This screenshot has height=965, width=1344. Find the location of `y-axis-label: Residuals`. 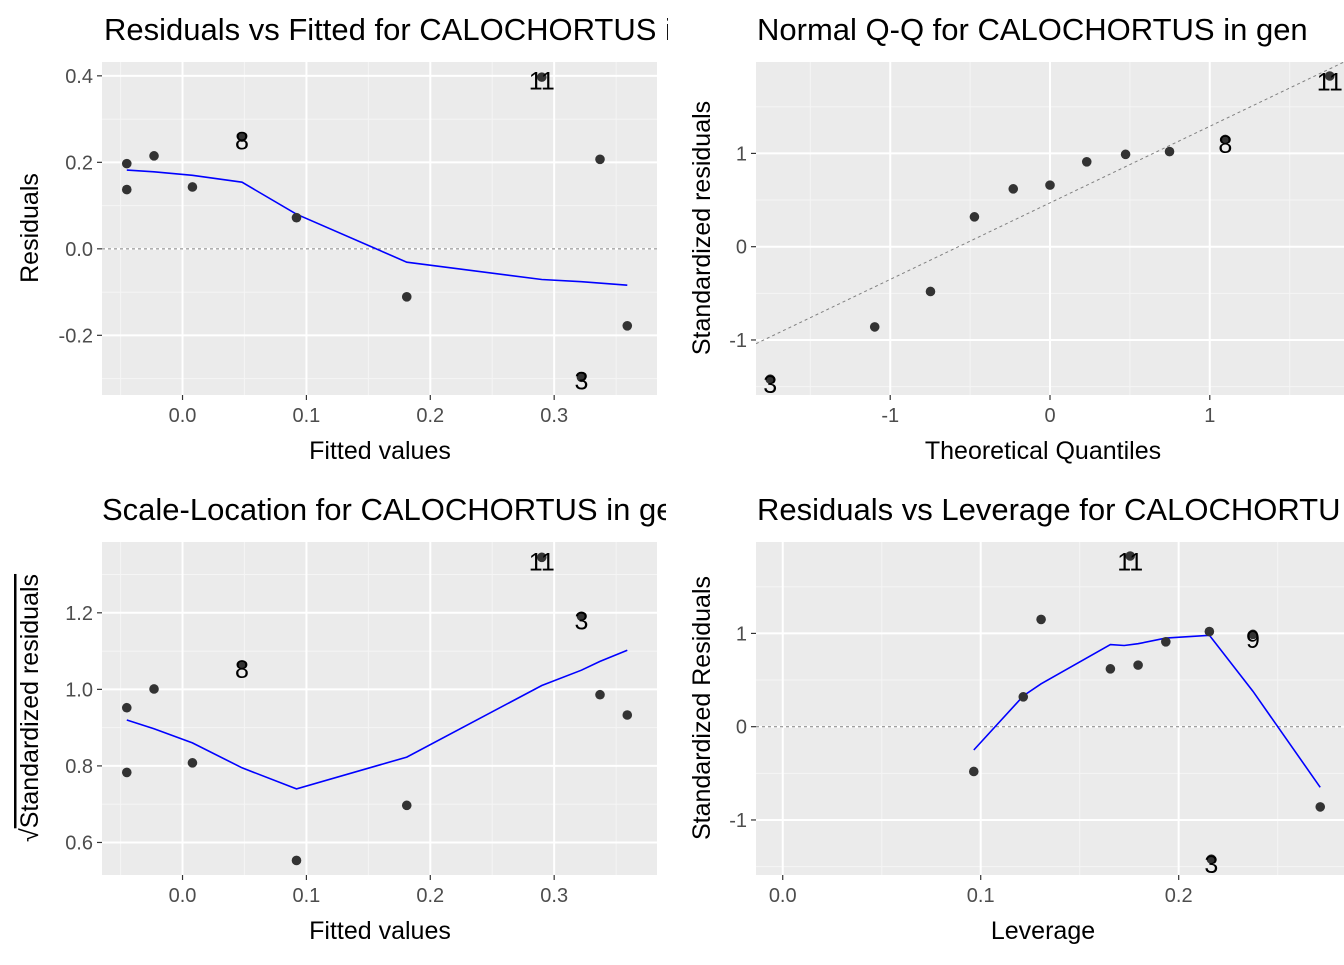

y-axis-label: Residuals is located at coordinates (30, 228).